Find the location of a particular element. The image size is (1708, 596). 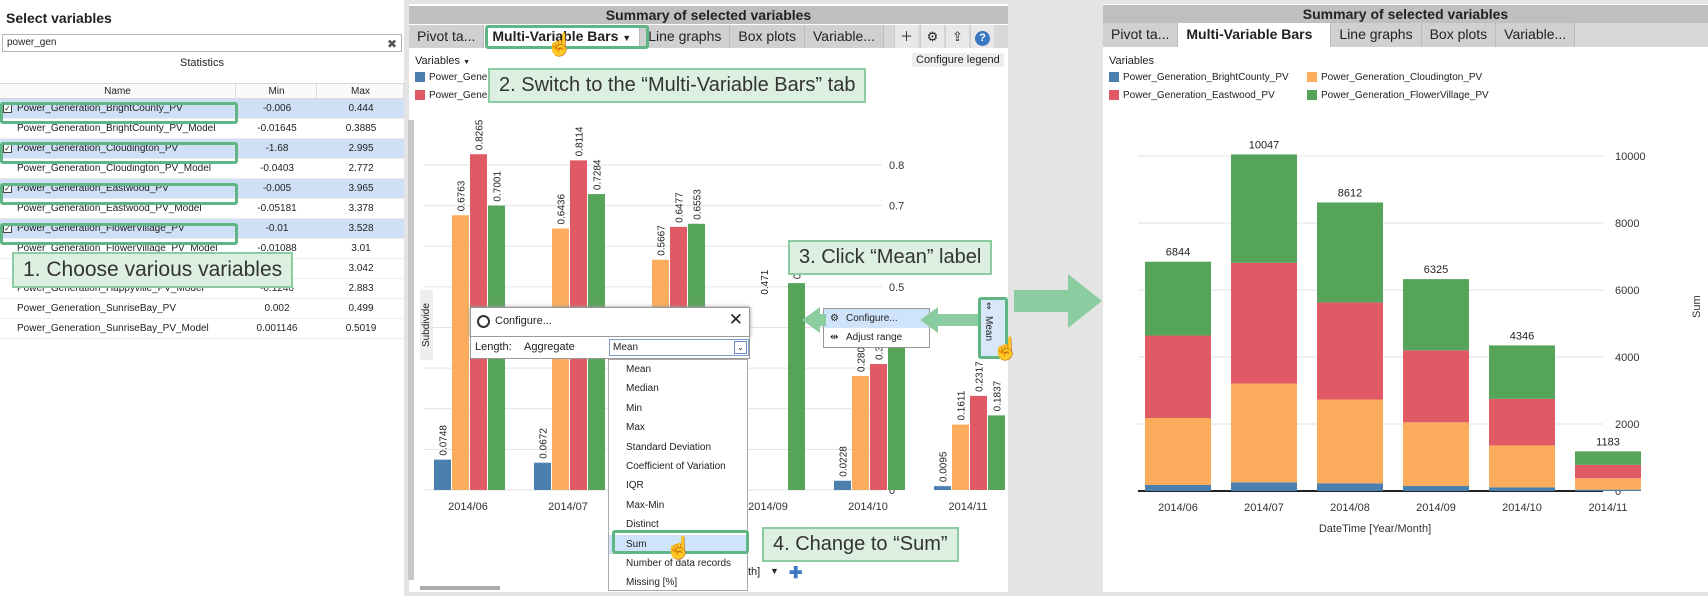

bar-value-label: 0.0228 is located at coordinates (844, 461).